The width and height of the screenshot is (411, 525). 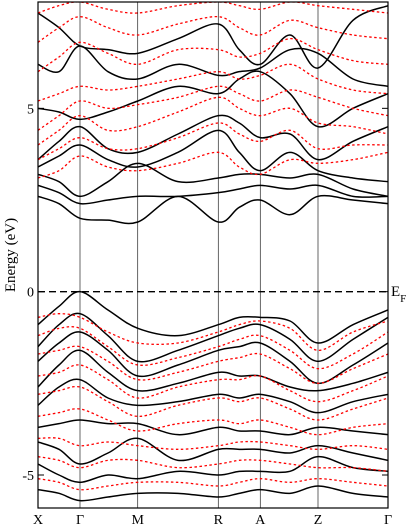 I want to click on x-tick-label: X, so click(x=38, y=519).